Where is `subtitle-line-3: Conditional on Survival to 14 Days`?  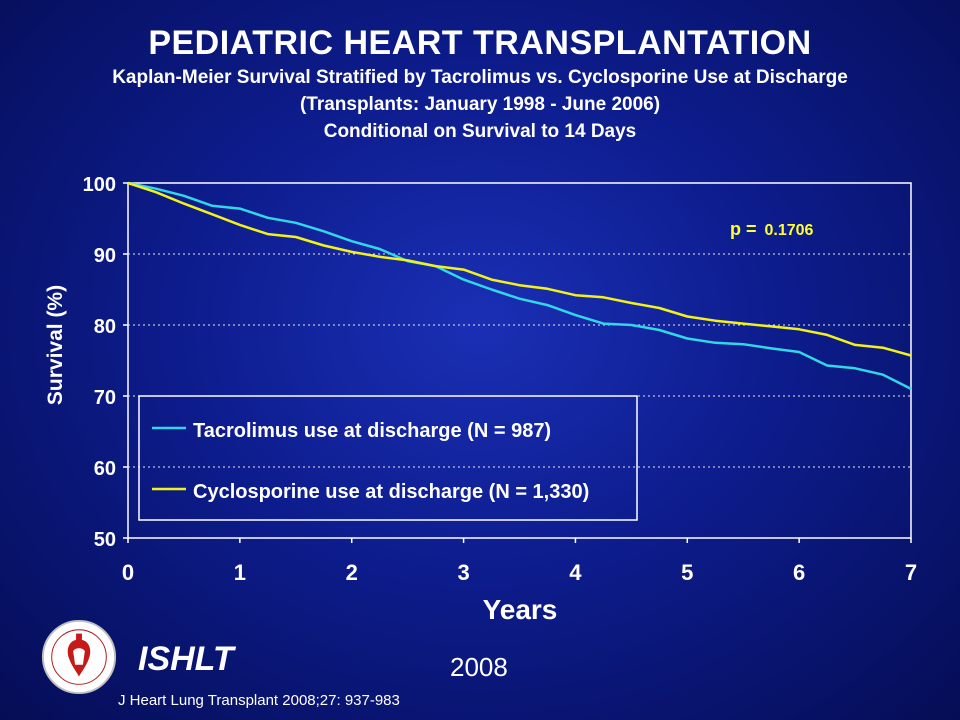
subtitle-line-3: Conditional on Survival to 14 Days is located at coordinates (480, 131).